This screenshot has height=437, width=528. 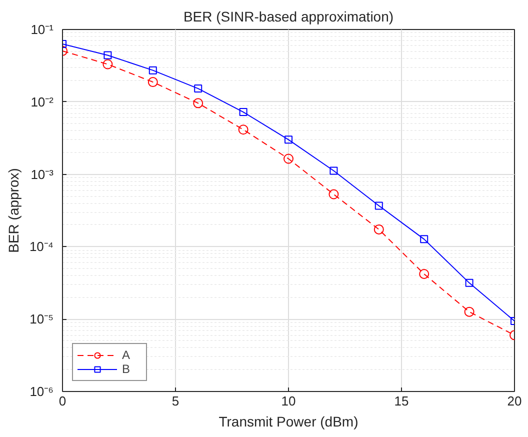 What do you see at coordinates (127, 369) in the screenshot?
I see `legend-label: B` at bounding box center [127, 369].